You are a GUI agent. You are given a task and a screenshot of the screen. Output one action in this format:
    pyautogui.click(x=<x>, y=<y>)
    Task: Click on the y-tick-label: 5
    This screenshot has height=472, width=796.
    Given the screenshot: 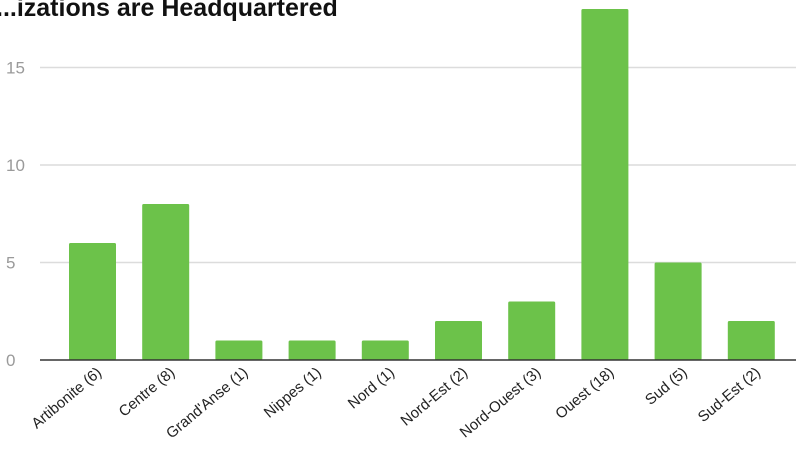 What is the action you would take?
    pyautogui.click(x=10, y=263)
    